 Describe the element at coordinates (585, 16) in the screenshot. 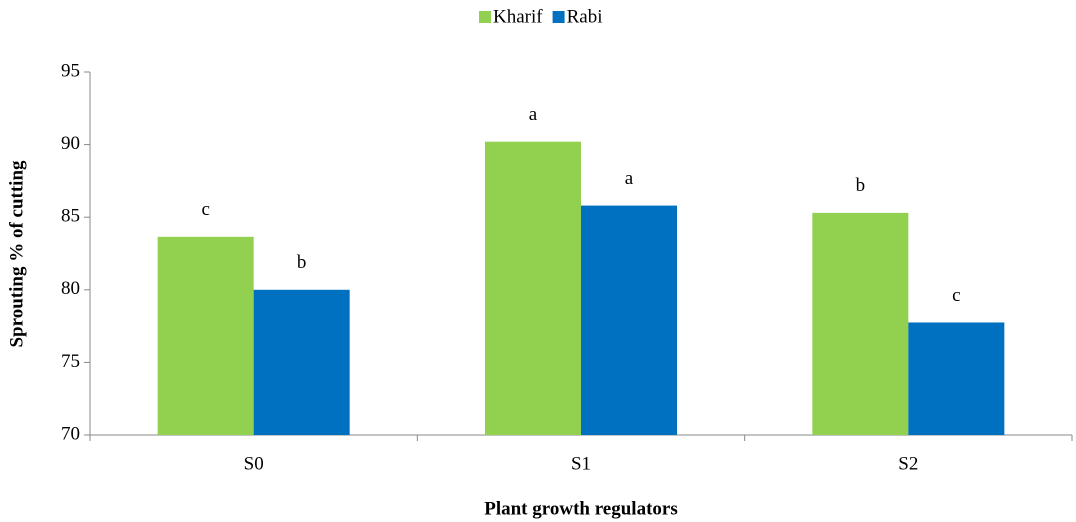

I see `legend-label: Rabi` at that location.